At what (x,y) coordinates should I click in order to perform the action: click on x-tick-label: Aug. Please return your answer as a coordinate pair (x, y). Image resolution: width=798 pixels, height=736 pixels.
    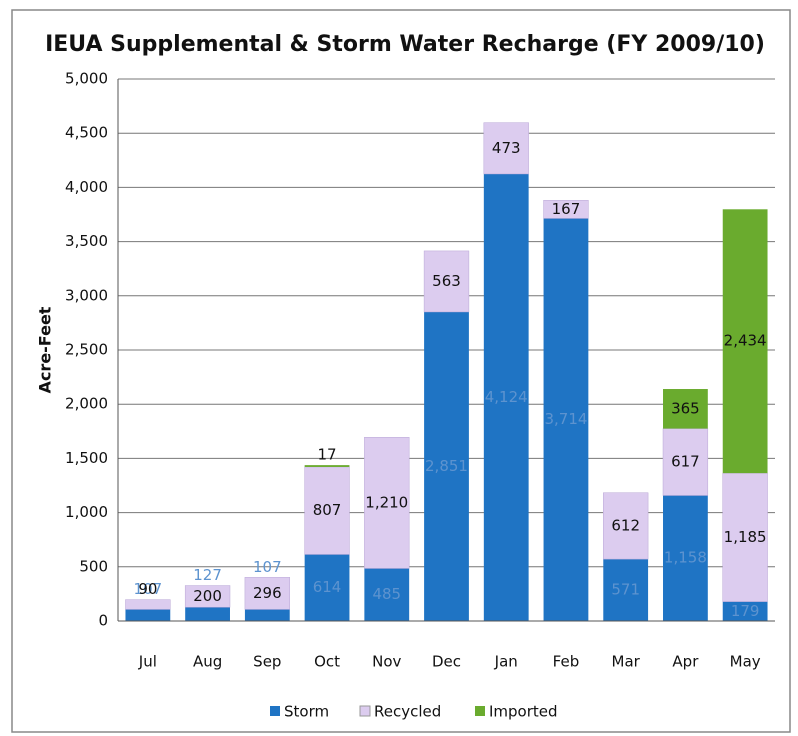
    Looking at the image, I should click on (207, 662).